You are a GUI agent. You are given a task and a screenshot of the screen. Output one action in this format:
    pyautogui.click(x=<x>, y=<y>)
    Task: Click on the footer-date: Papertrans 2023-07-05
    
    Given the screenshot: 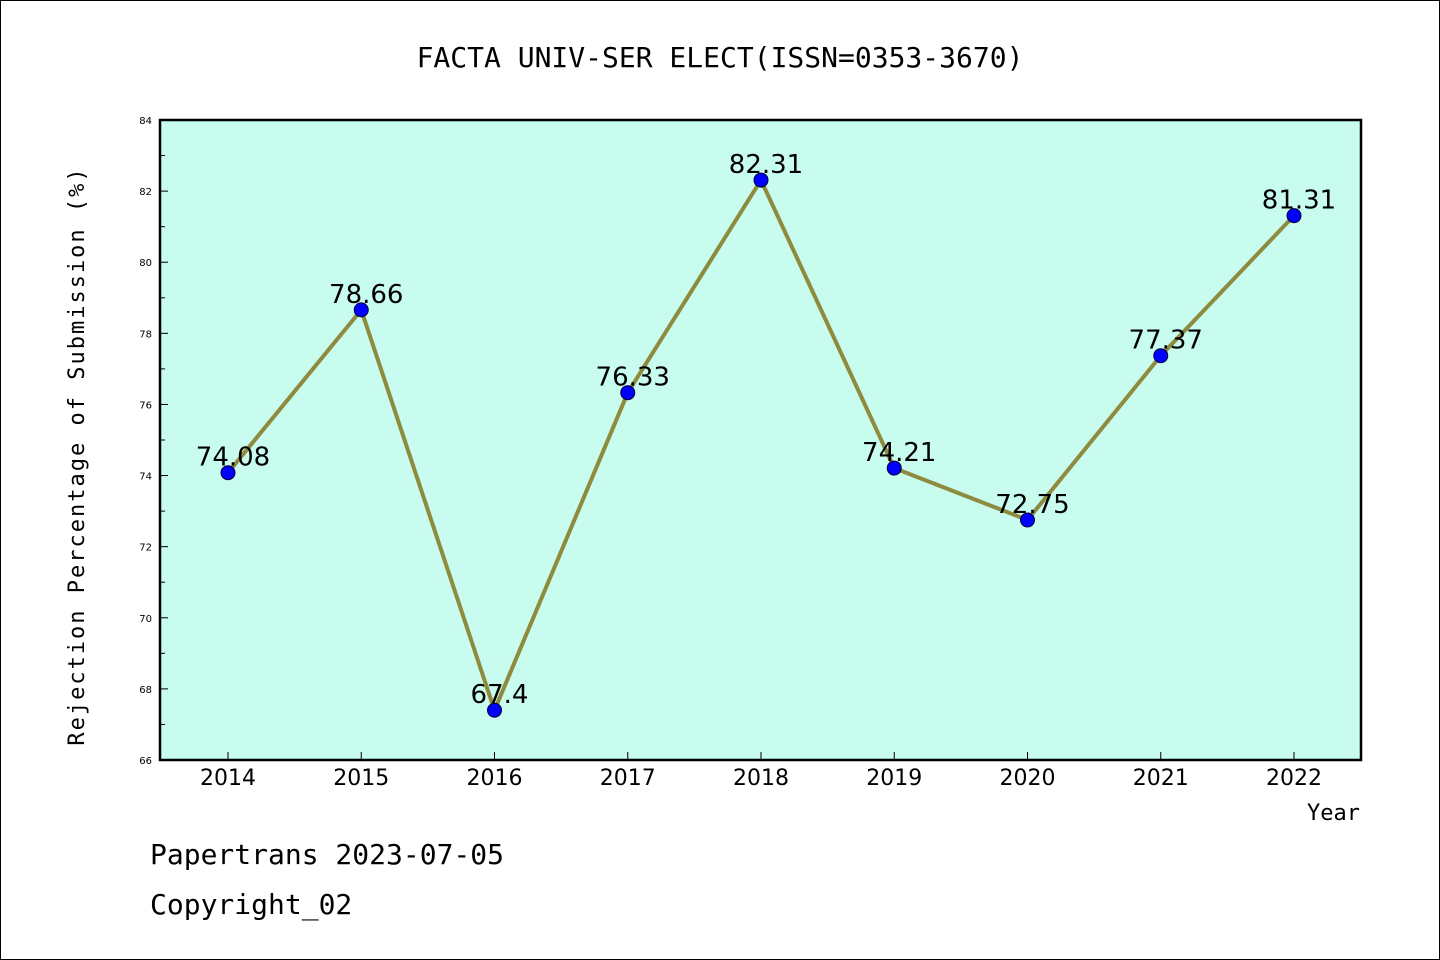 What is the action you would take?
    pyautogui.click(x=327, y=854)
    